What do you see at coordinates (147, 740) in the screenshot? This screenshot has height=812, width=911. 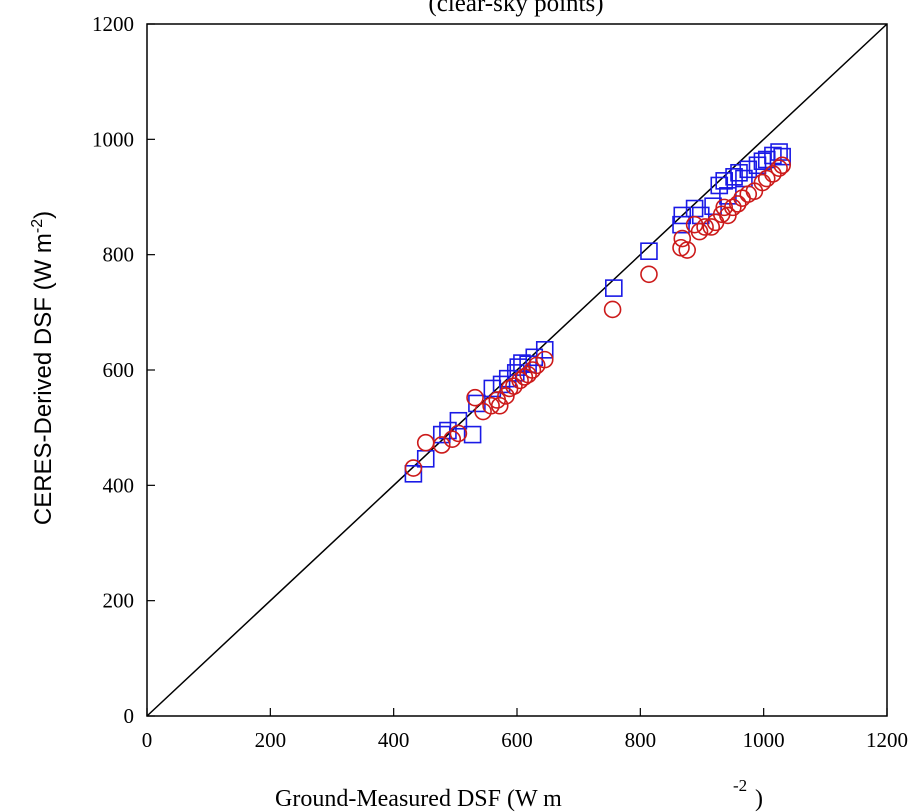 I see `x-tick-label: 0` at bounding box center [147, 740].